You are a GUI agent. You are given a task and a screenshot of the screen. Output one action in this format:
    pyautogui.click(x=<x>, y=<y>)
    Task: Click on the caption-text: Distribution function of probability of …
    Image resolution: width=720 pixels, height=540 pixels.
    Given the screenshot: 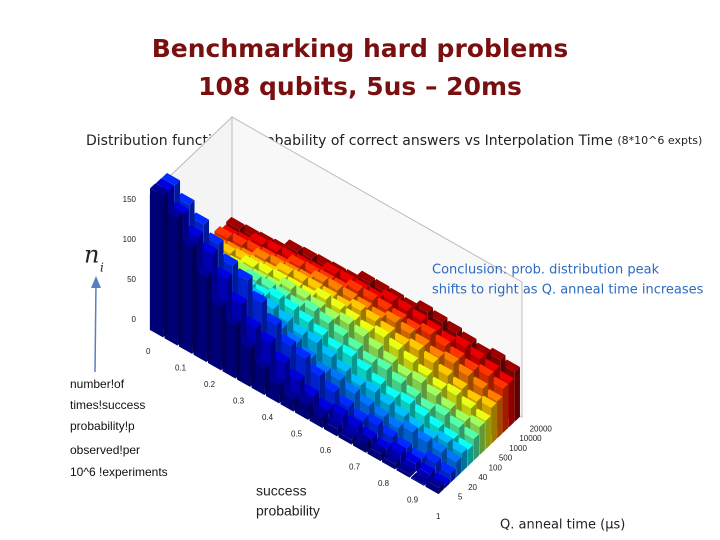 What is the action you would take?
    pyautogui.click(x=349, y=141)
    